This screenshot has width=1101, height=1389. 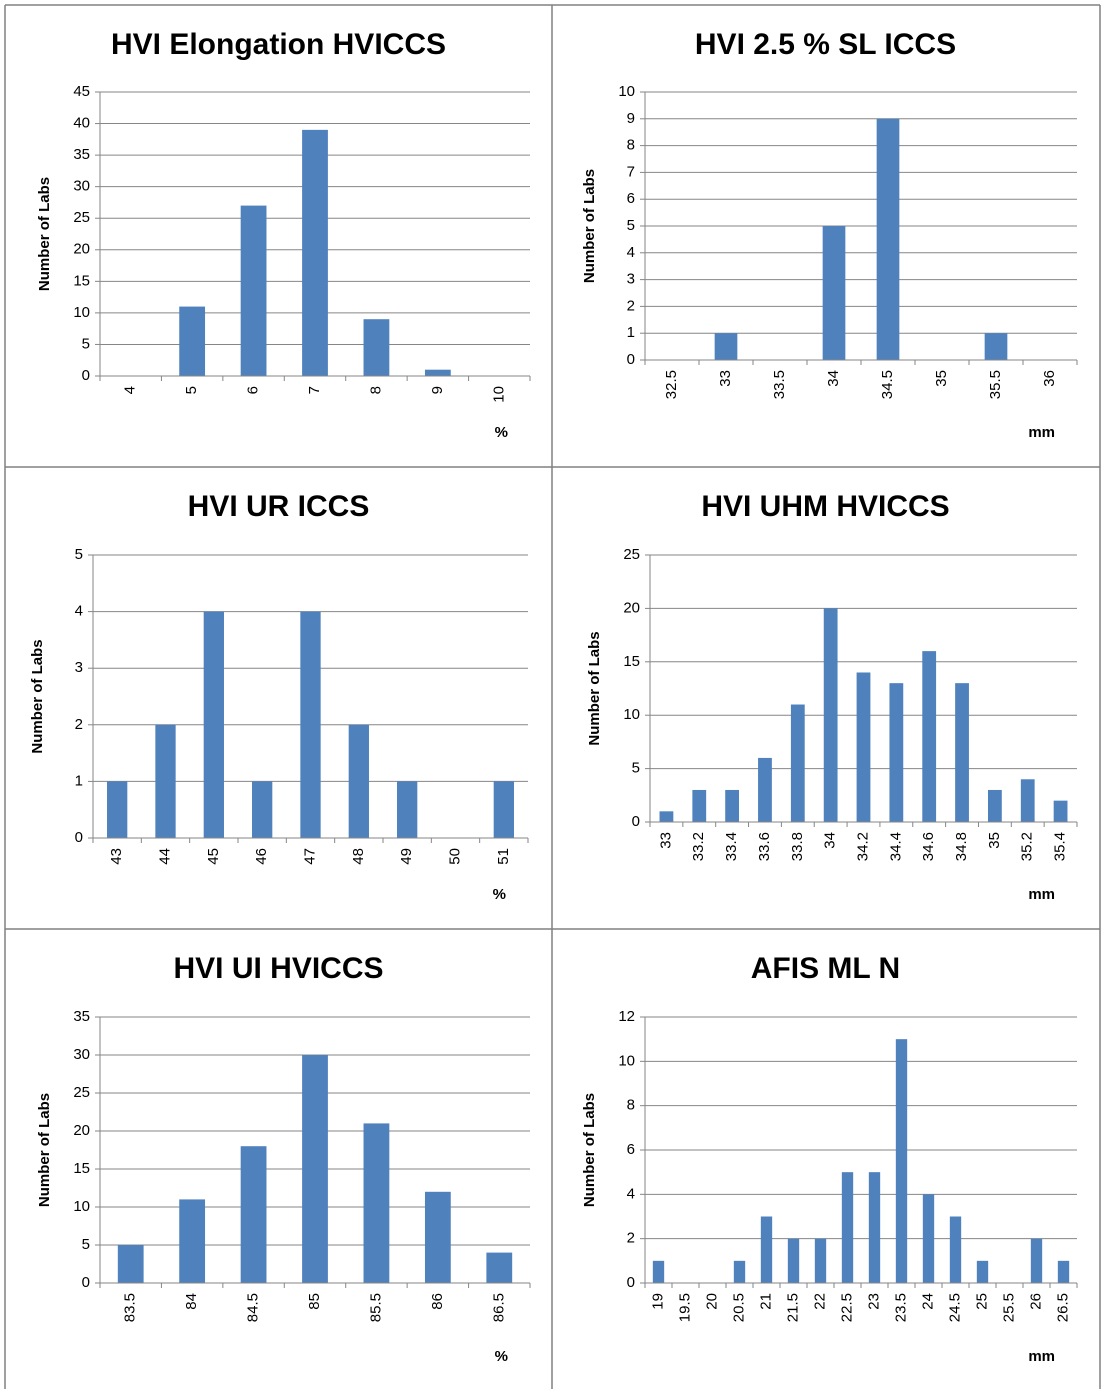 I want to click on x-tick-label: 33.2, so click(x=698, y=846).